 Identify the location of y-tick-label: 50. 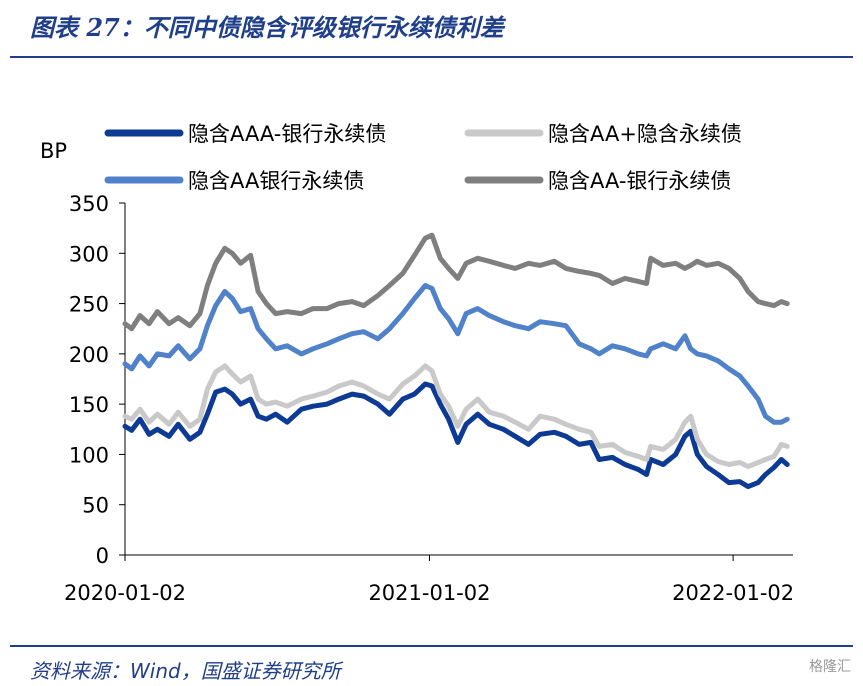
(95, 506).